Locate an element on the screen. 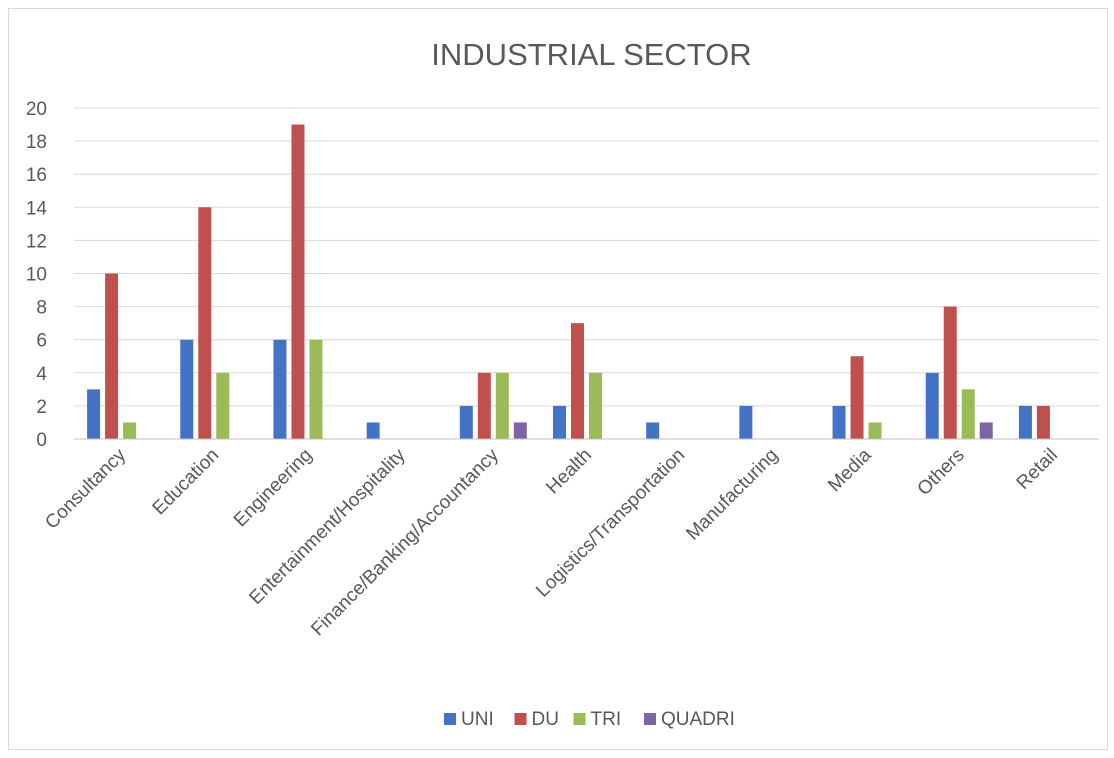  y-tick-label: 14 is located at coordinates (37, 208).